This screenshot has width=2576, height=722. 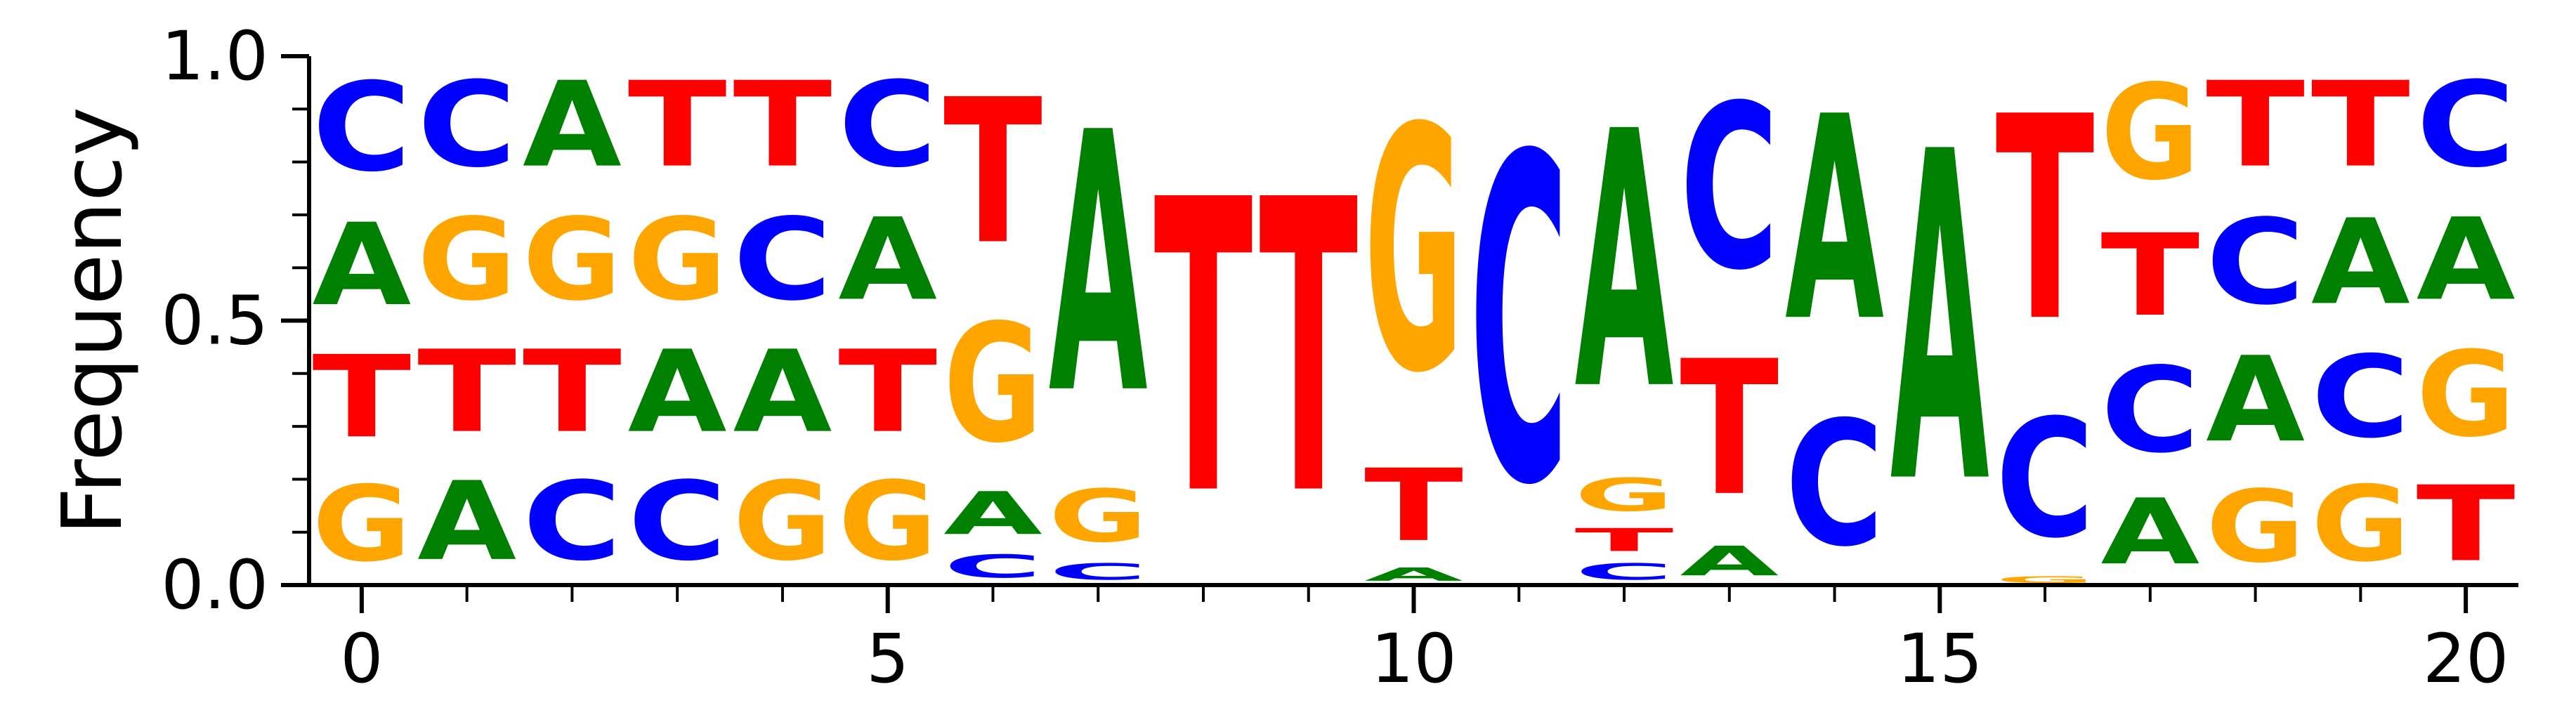 I want to click on logo-letter-C-pos-18: C, so click(x=2256, y=263).